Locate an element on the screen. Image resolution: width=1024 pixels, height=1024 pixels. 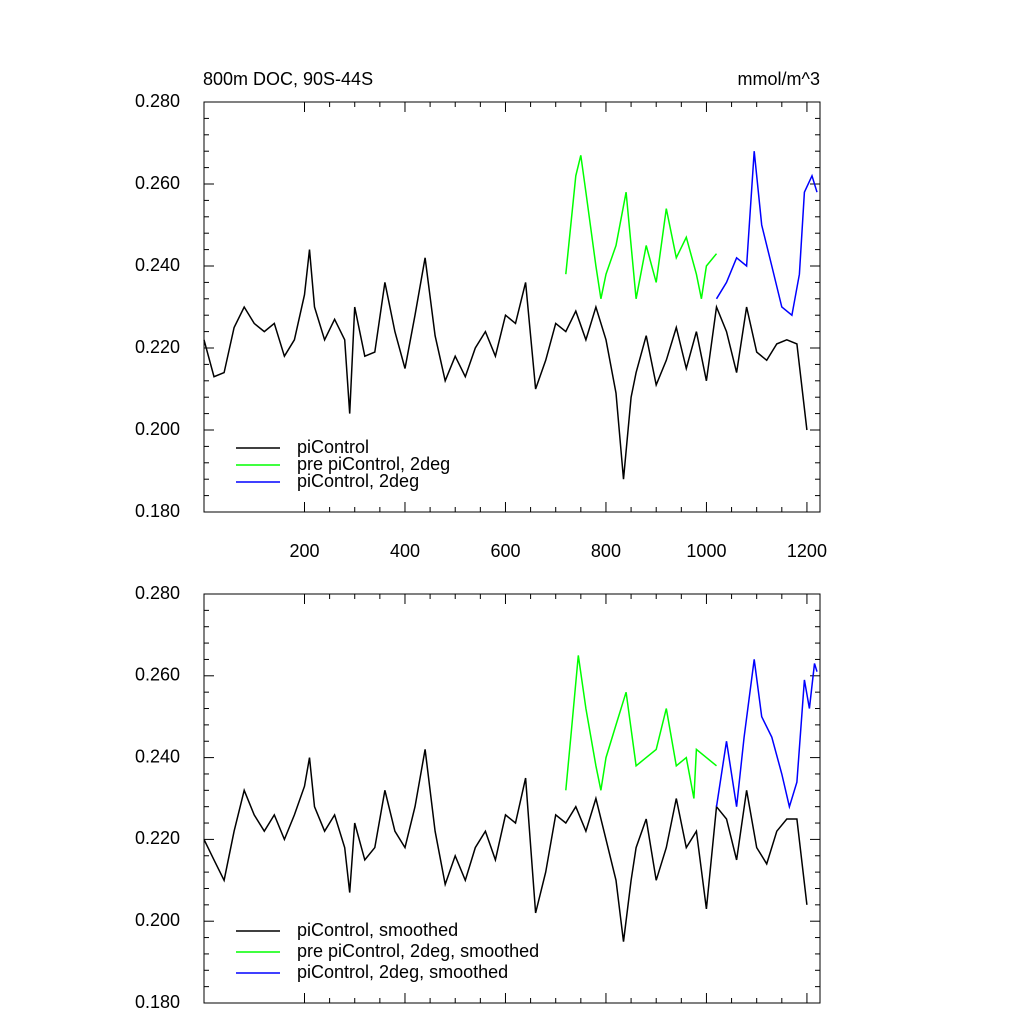
units-label: mmol/m^3 is located at coordinates (779, 79).